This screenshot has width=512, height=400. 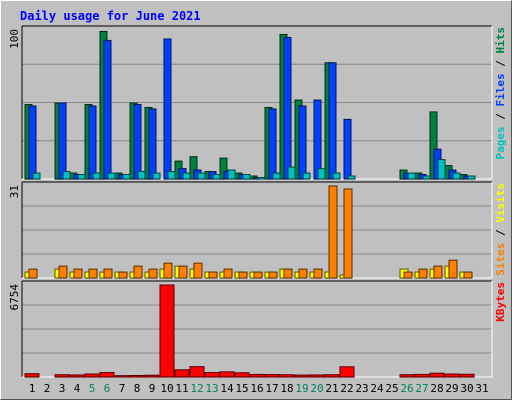 What do you see at coordinates (92, 388) in the screenshot?
I see `x-tick-label: 5` at bounding box center [92, 388].